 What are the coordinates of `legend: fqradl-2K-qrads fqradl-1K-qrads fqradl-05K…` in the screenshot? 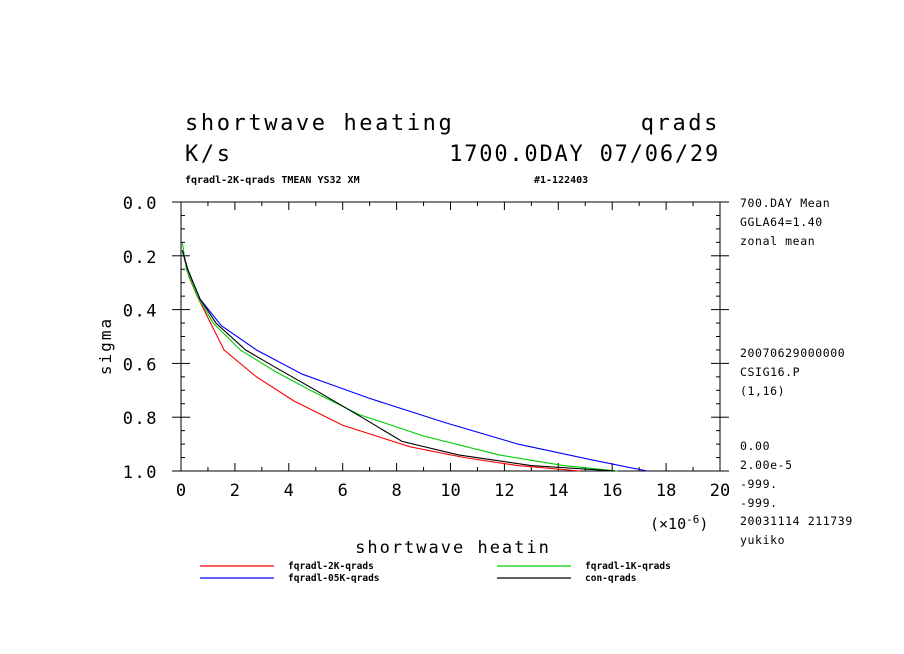 It's located at (435, 572).